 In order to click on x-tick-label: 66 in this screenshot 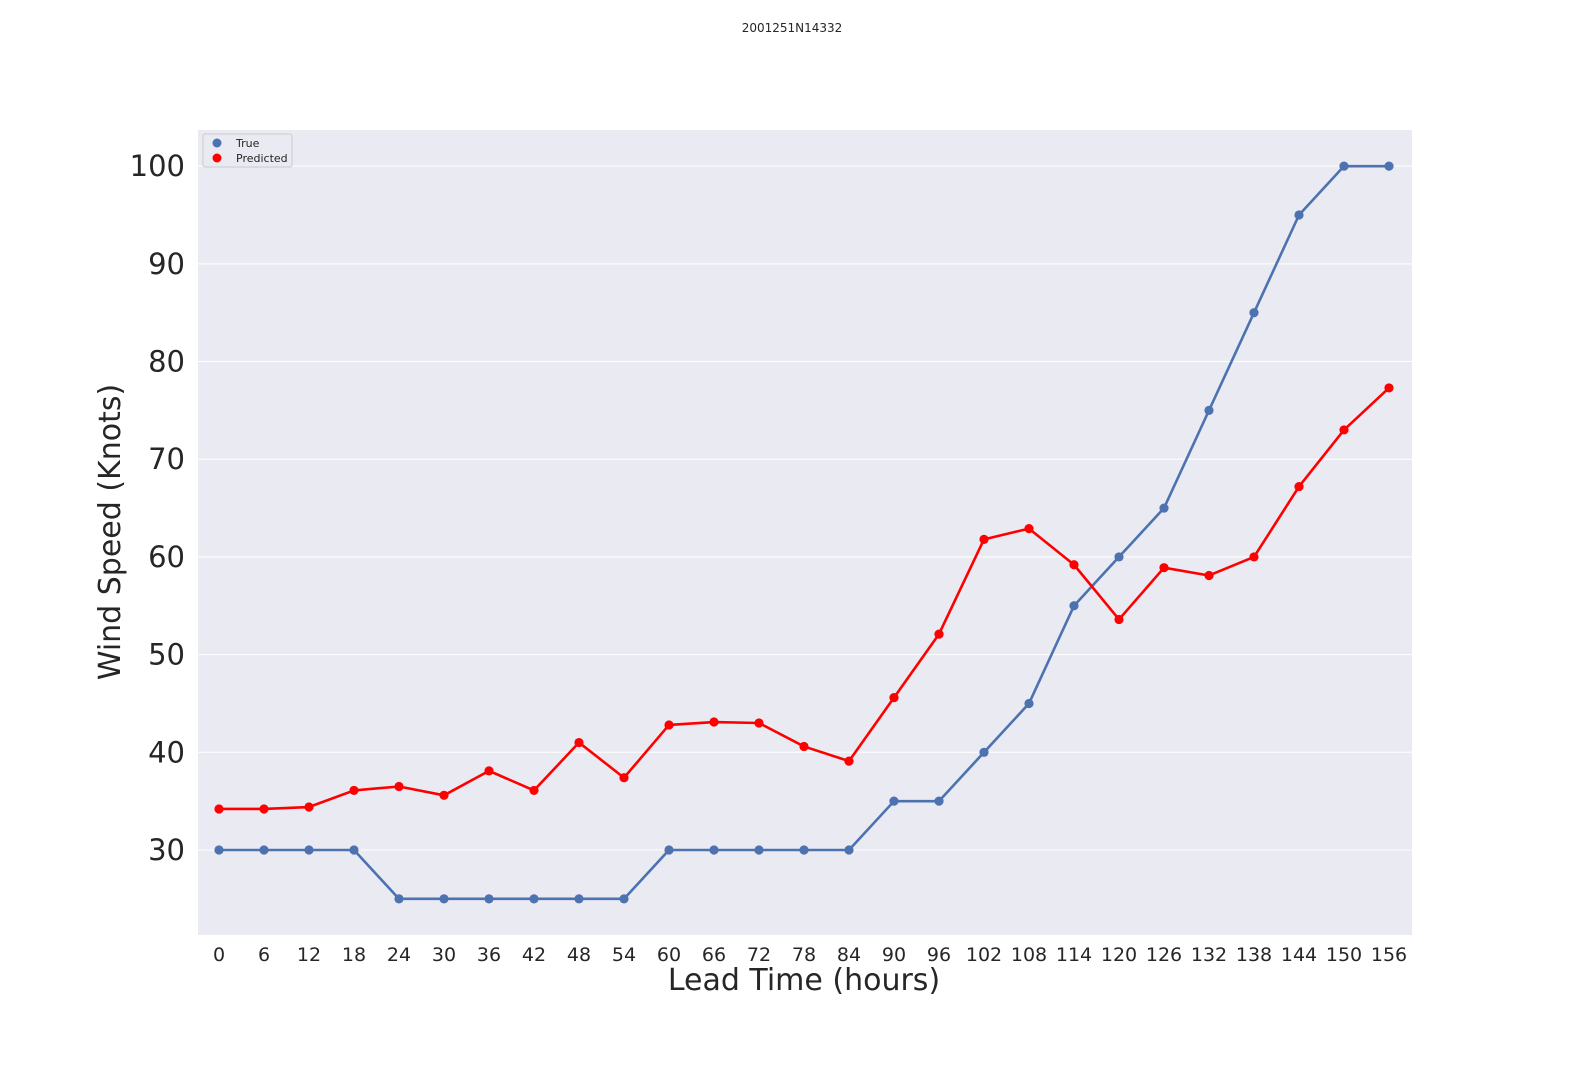, I will do `click(714, 955)`.